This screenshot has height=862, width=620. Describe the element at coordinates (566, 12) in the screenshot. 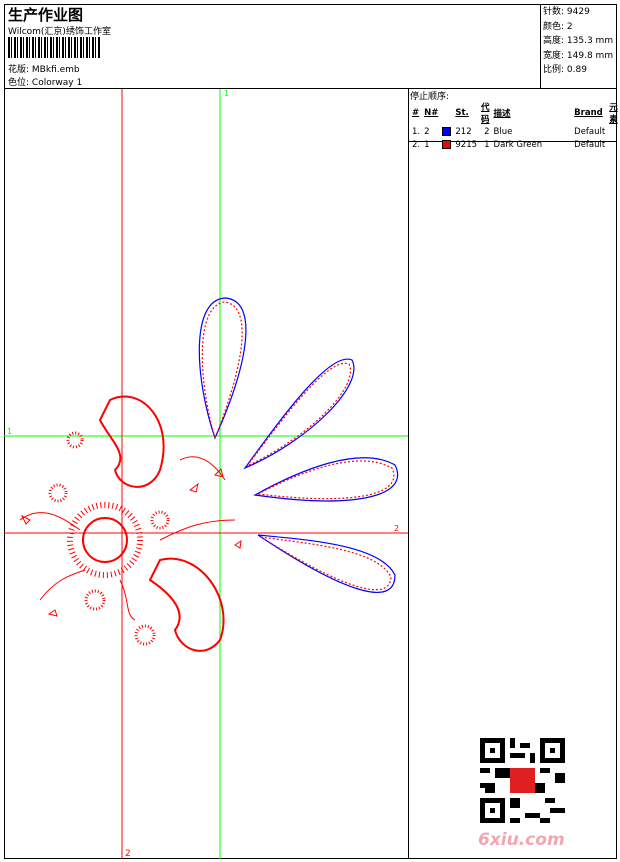

I see `stitch-count: 针数: 9429` at that location.